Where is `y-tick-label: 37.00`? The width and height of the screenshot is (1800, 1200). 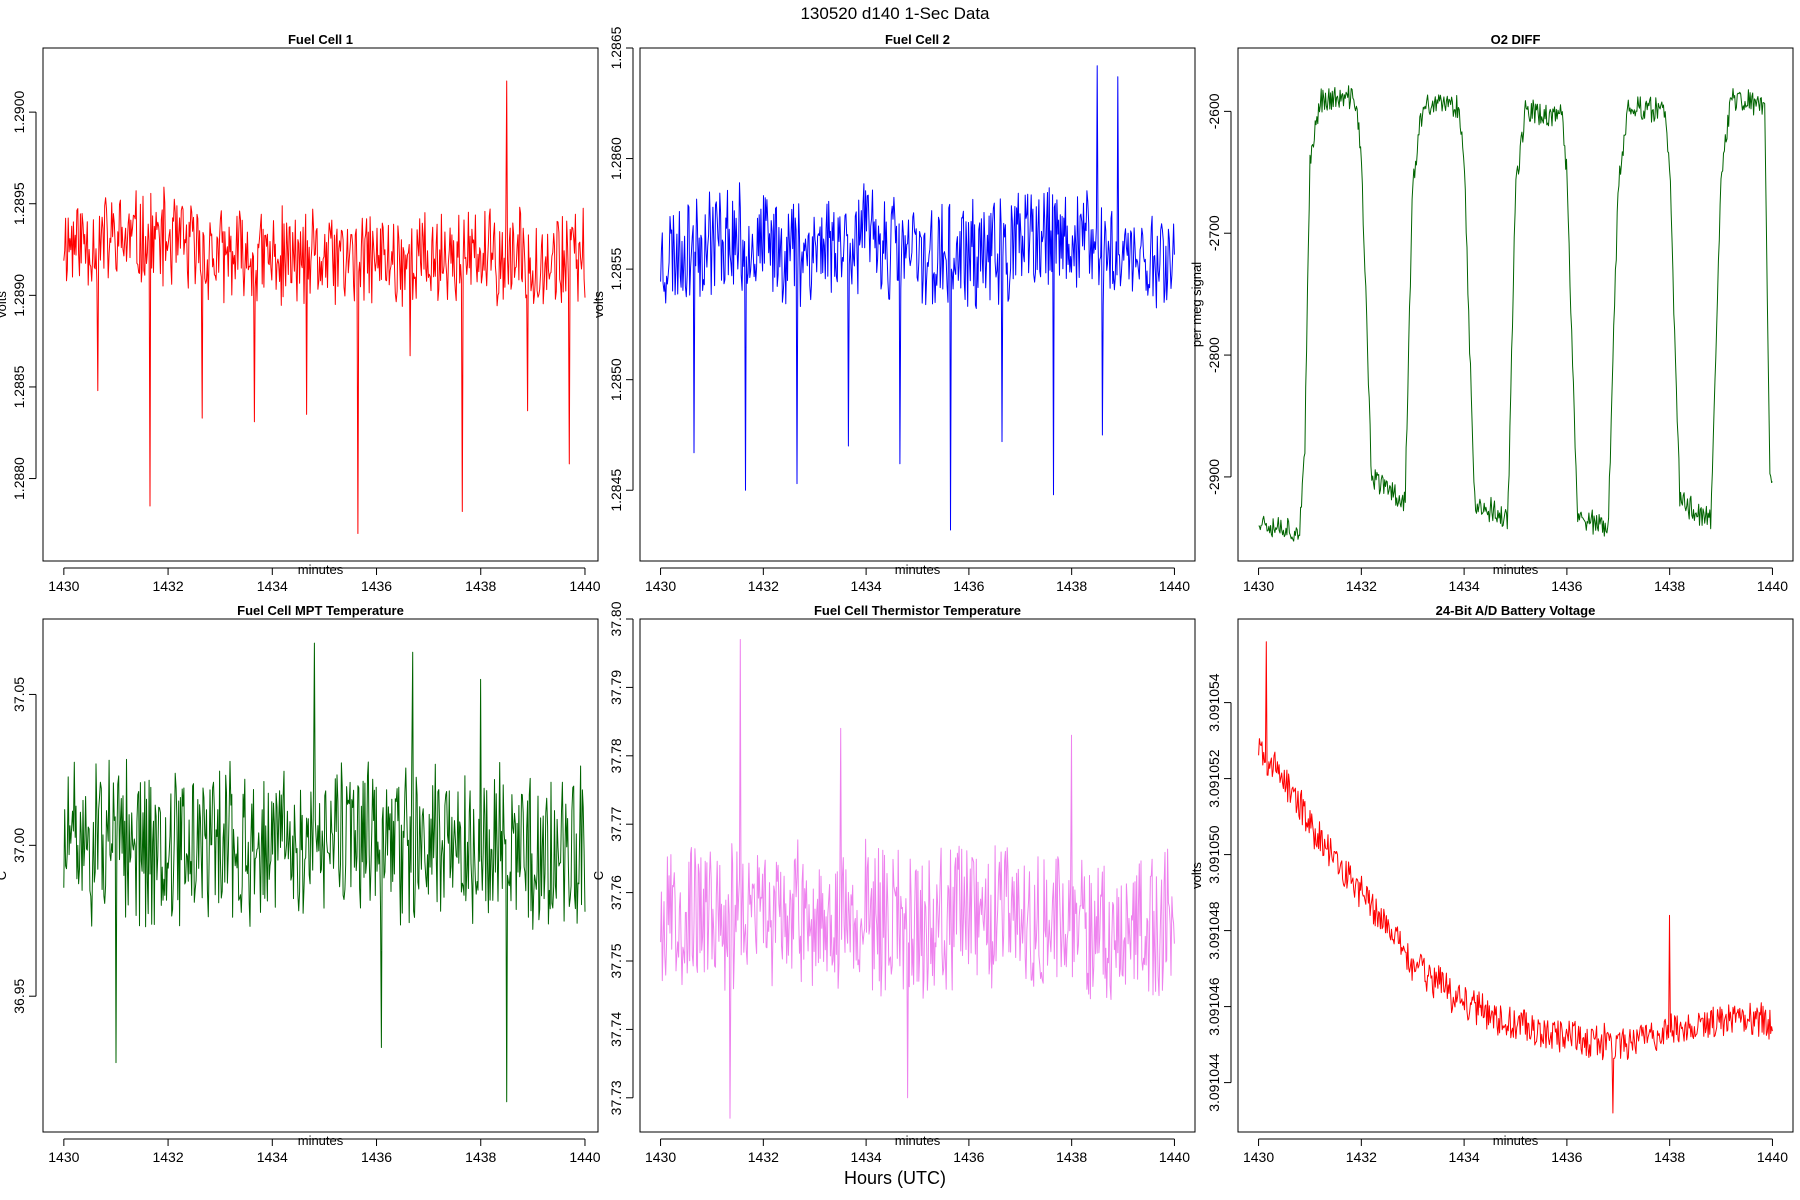
y-tick-label: 37.00 is located at coordinates (19, 845).